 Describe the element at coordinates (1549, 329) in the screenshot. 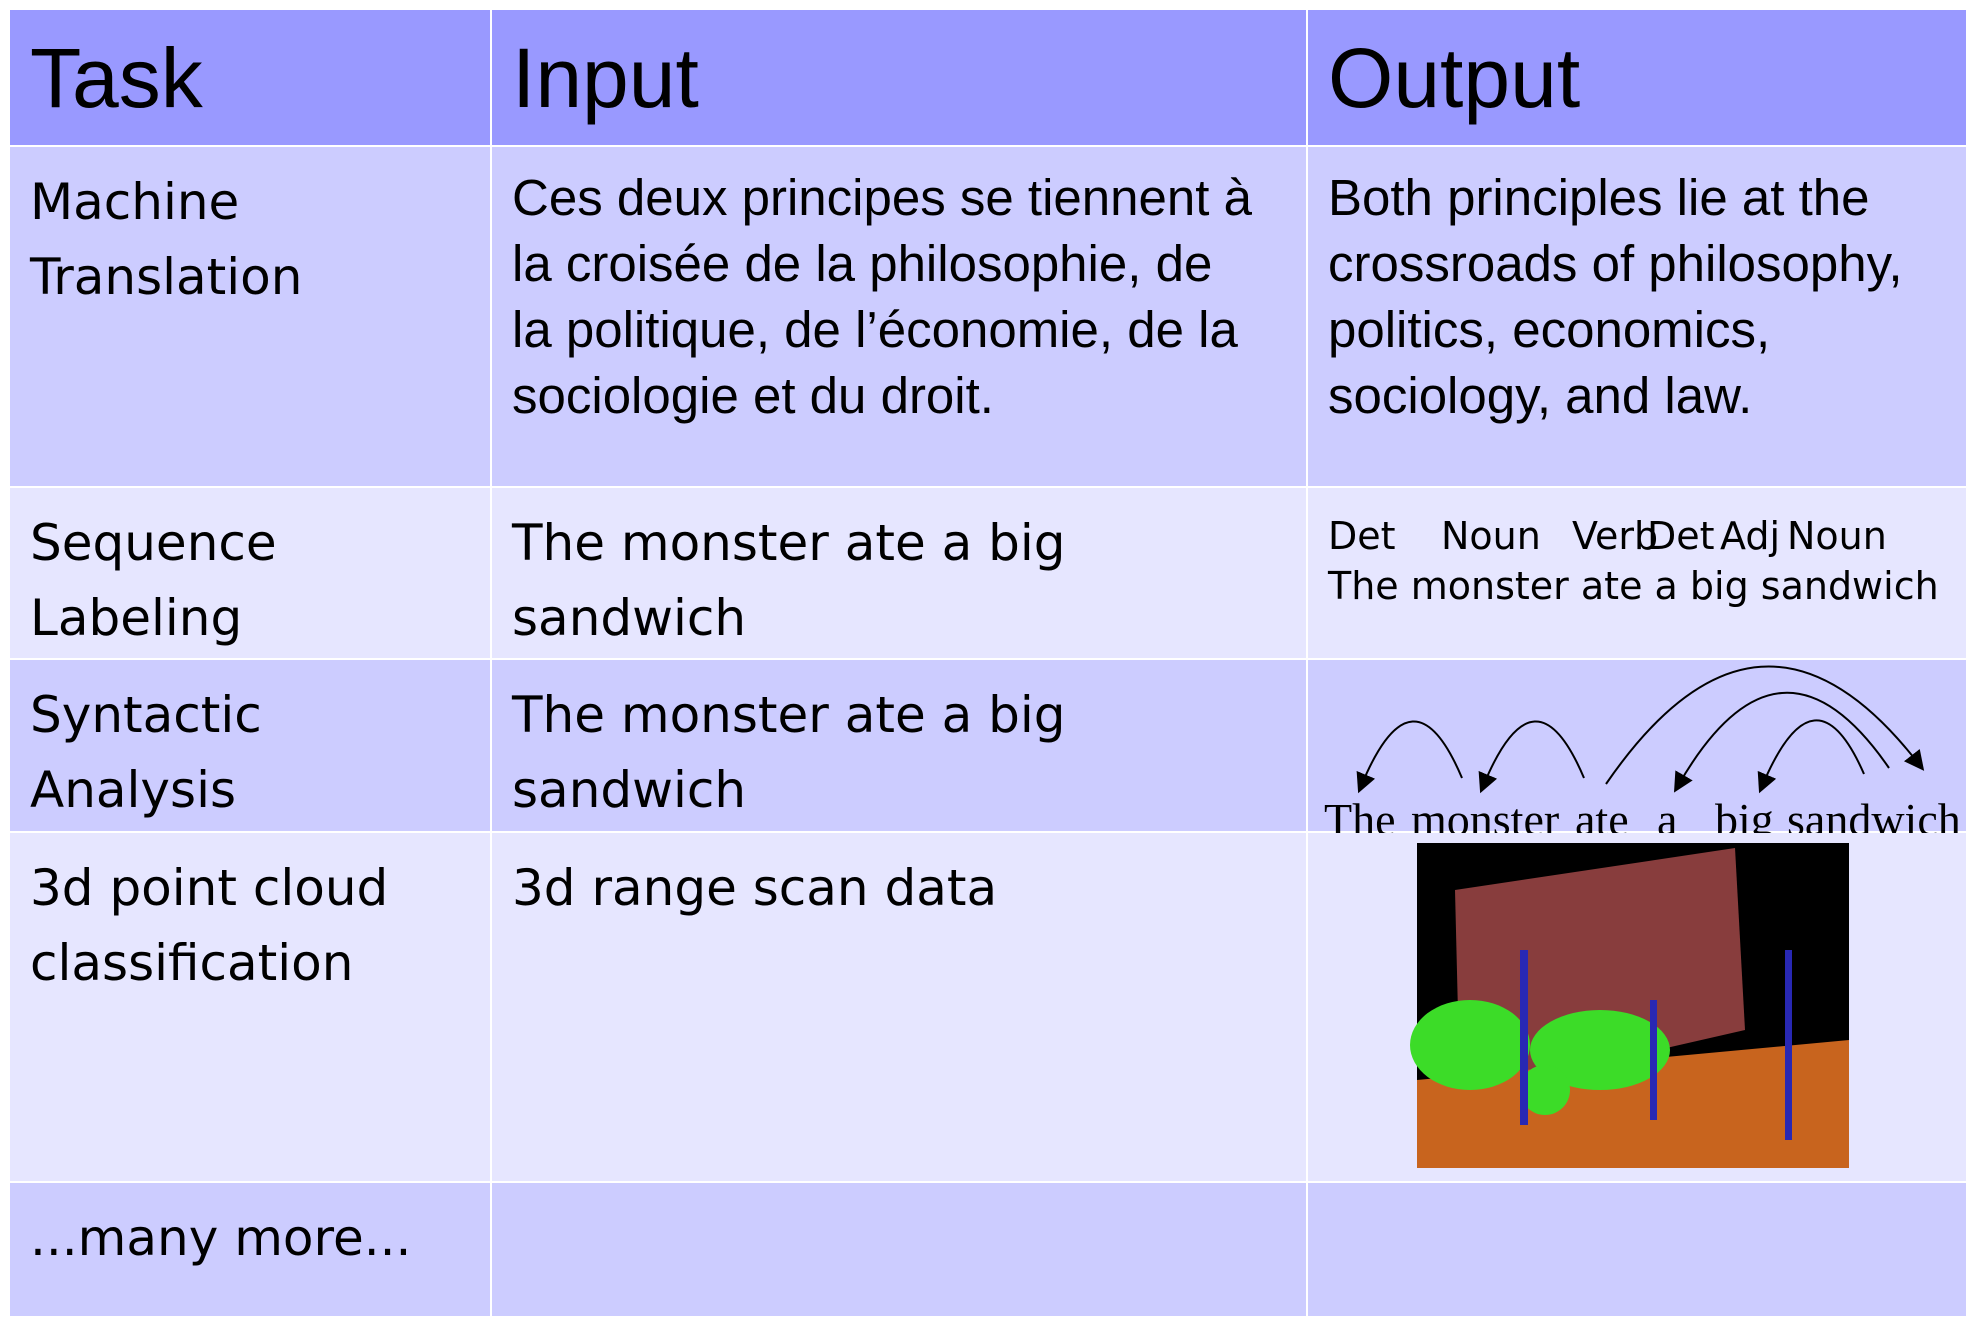

I see `cell-line: politics, economics,` at that location.